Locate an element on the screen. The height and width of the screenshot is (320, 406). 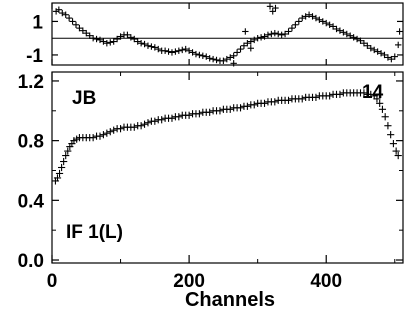
bottom-y-tick-label: 1.2 is located at coordinates (31, 82).